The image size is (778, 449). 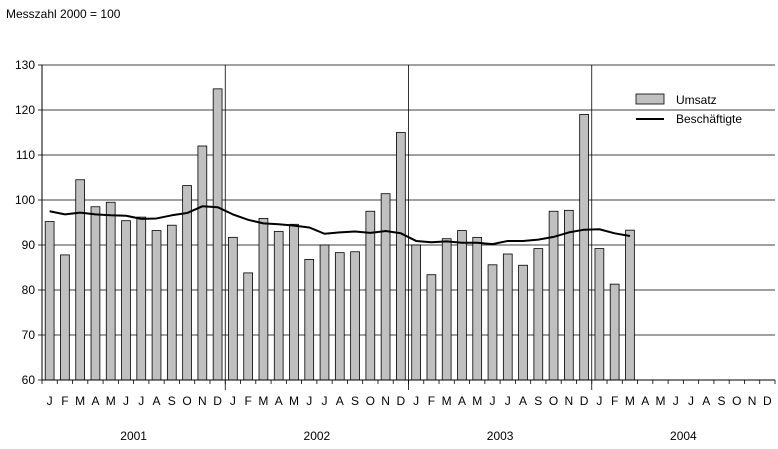 What do you see at coordinates (133, 436) in the screenshot?
I see `year-label: 2001` at bounding box center [133, 436].